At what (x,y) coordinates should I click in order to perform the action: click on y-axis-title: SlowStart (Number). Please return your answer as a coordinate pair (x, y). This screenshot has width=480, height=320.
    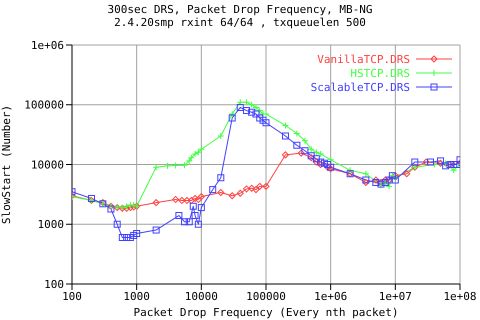
    Looking at the image, I should click on (6, 164).